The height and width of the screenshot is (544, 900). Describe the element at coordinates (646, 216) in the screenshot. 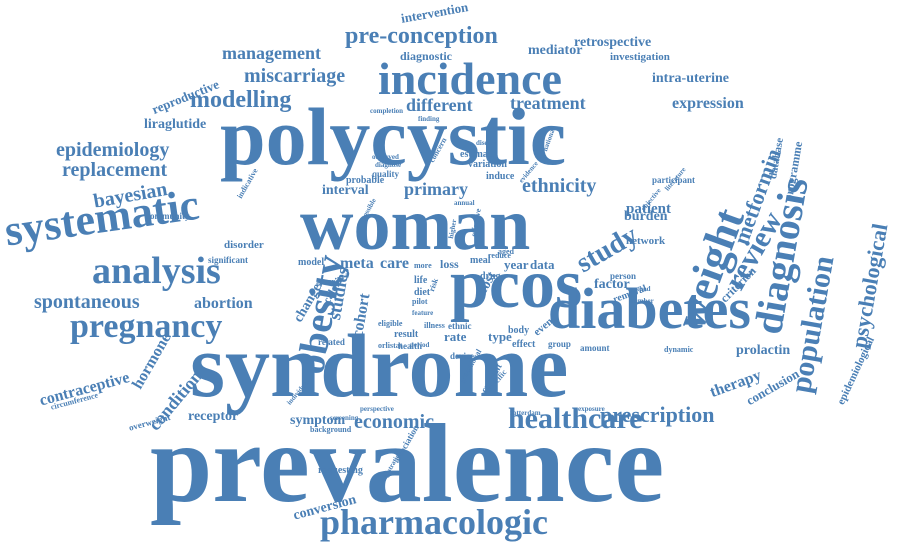

I see `word-burden: burden` at that location.